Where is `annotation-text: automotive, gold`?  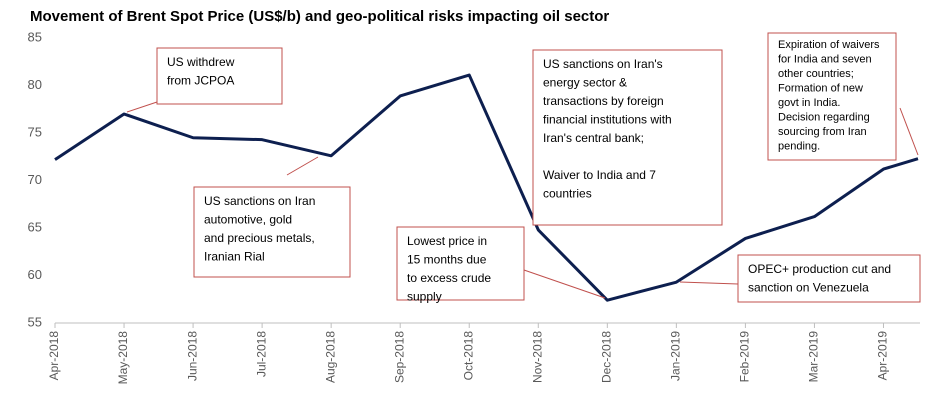
annotation-text: automotive, gold is located at coordinates (248, 220).